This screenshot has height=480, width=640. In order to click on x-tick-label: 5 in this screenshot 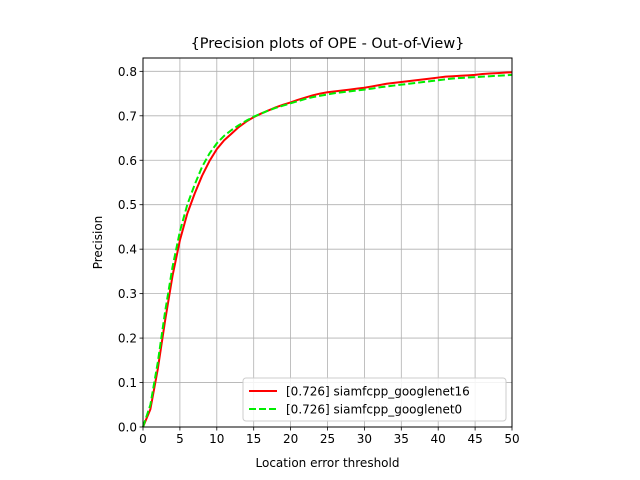, I will do `click(180, 439)`.